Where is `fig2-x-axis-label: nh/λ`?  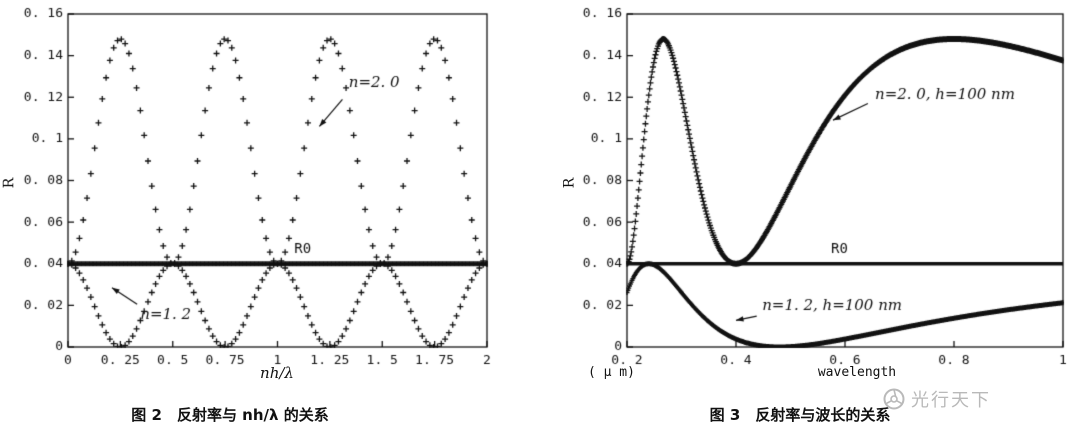 fig2-x-axis-label: nh/λ is located at coordinates (277, 373).